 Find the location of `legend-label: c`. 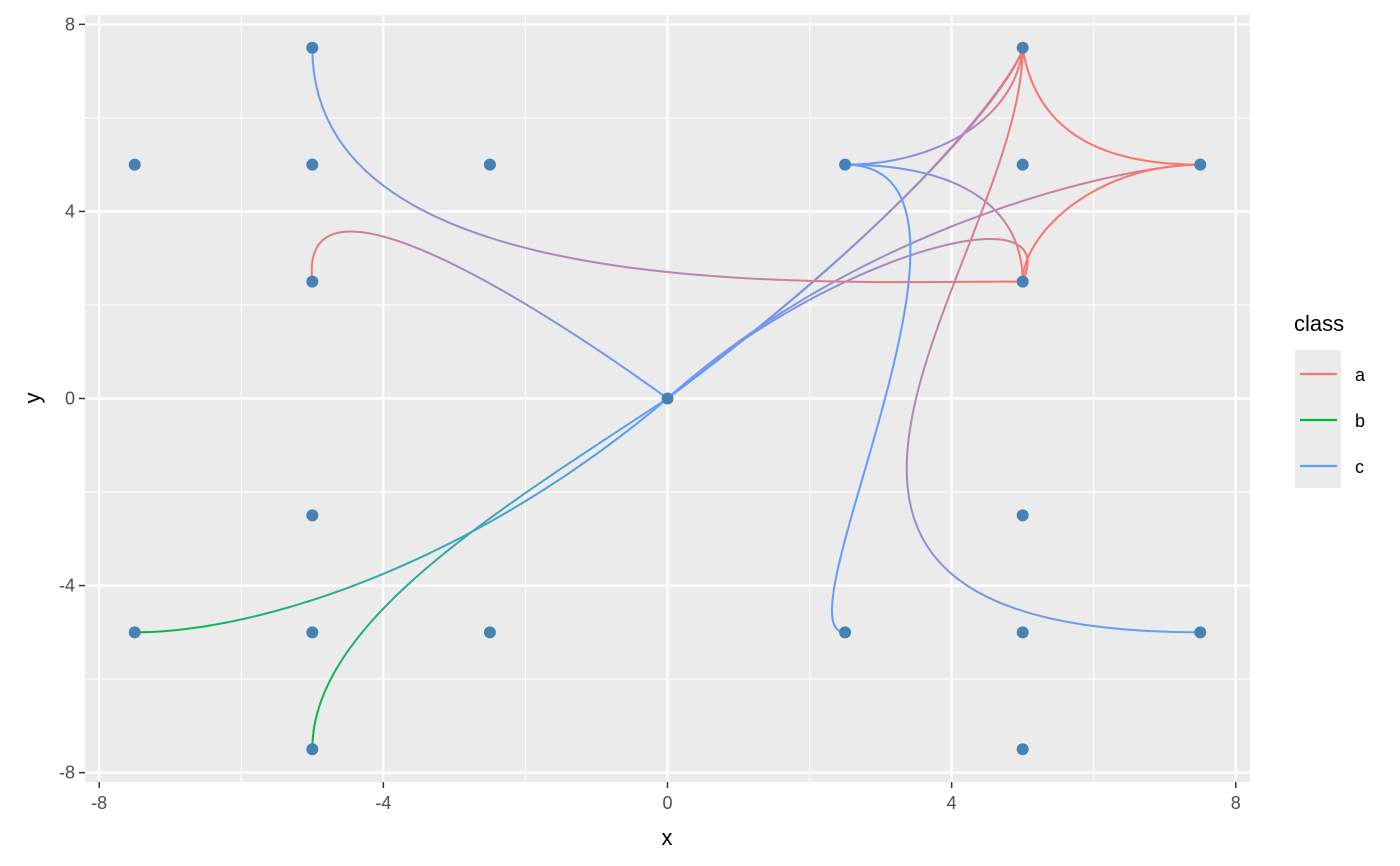

legend-label: c is located at coordinates (1359, 467).